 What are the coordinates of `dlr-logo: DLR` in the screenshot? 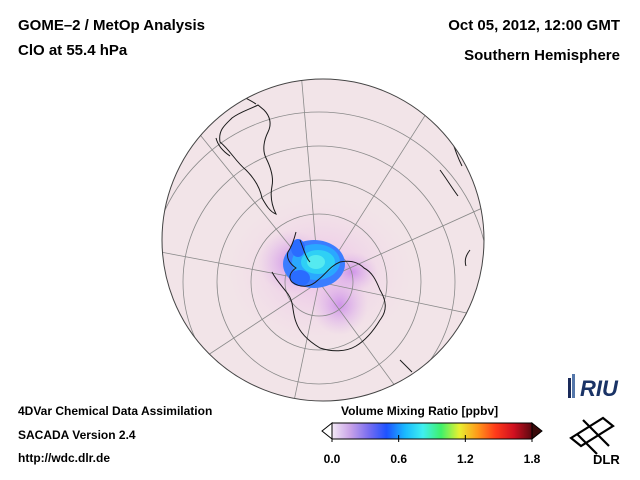 It's located at (594, 441).